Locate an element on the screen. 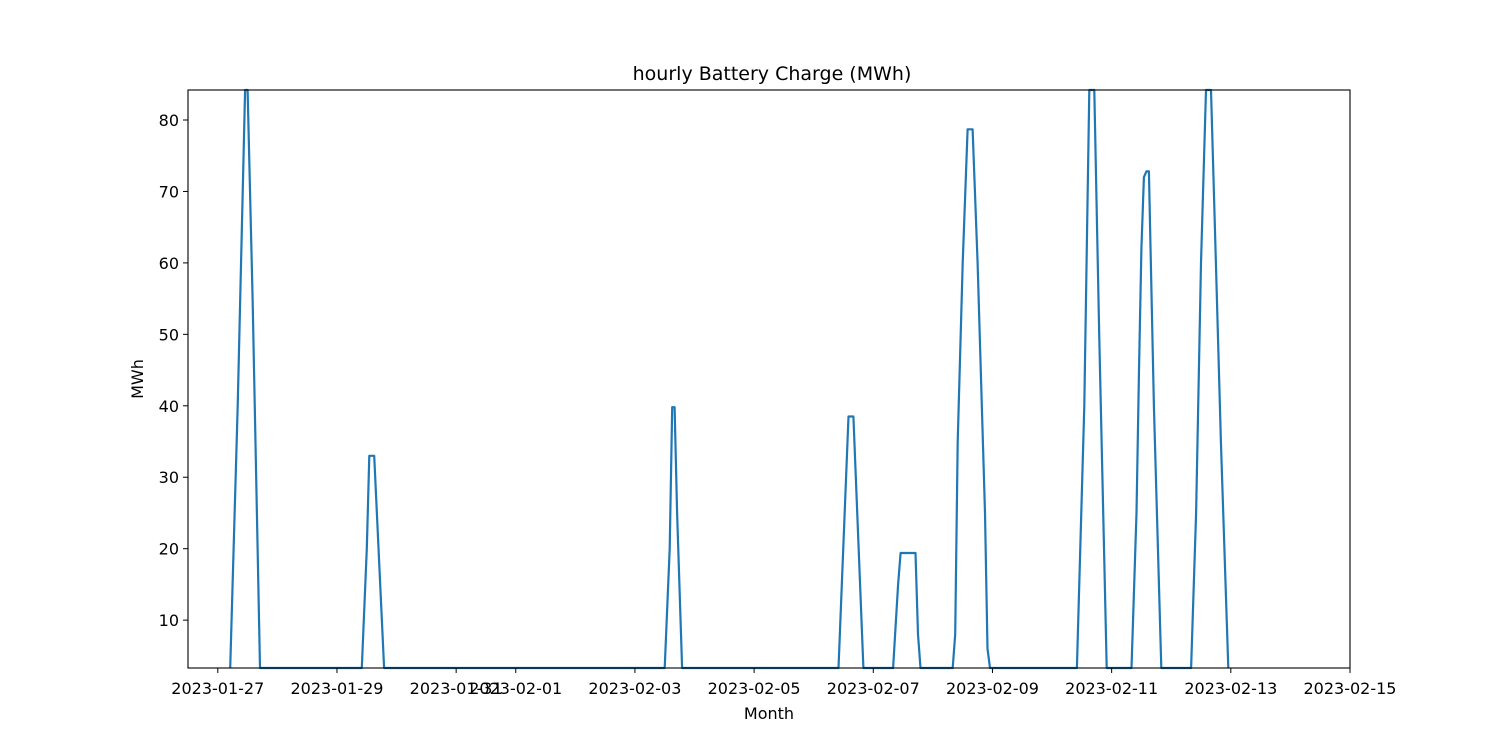 The image size is (1500, 750). x-tick-label: 2023-01-29 is located at coordinates (336, 688).